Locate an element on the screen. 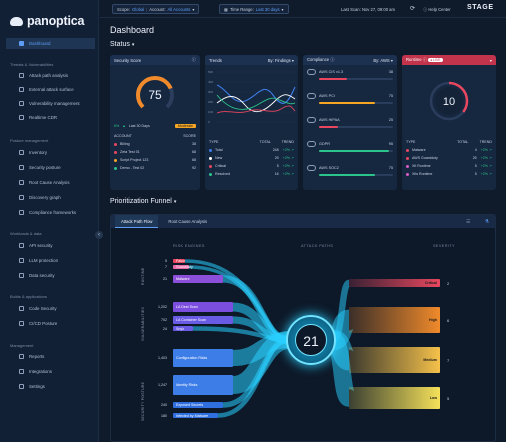 This screenshot has width=506, height=442. table-row: Zeta Test 01 68 is located at coordinates (155, 152).